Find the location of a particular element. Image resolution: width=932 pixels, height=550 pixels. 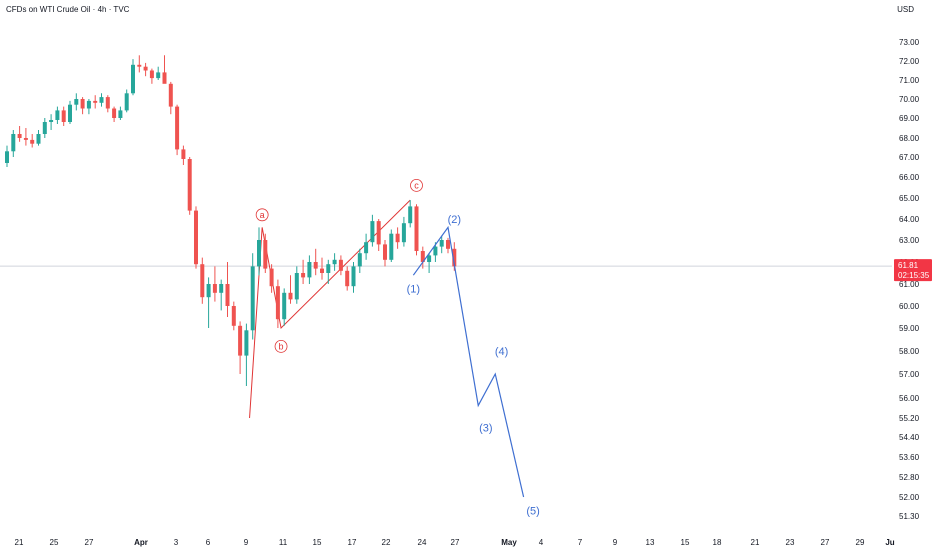

y-tick-label: 51.30 is located at coordinates (909, 516).